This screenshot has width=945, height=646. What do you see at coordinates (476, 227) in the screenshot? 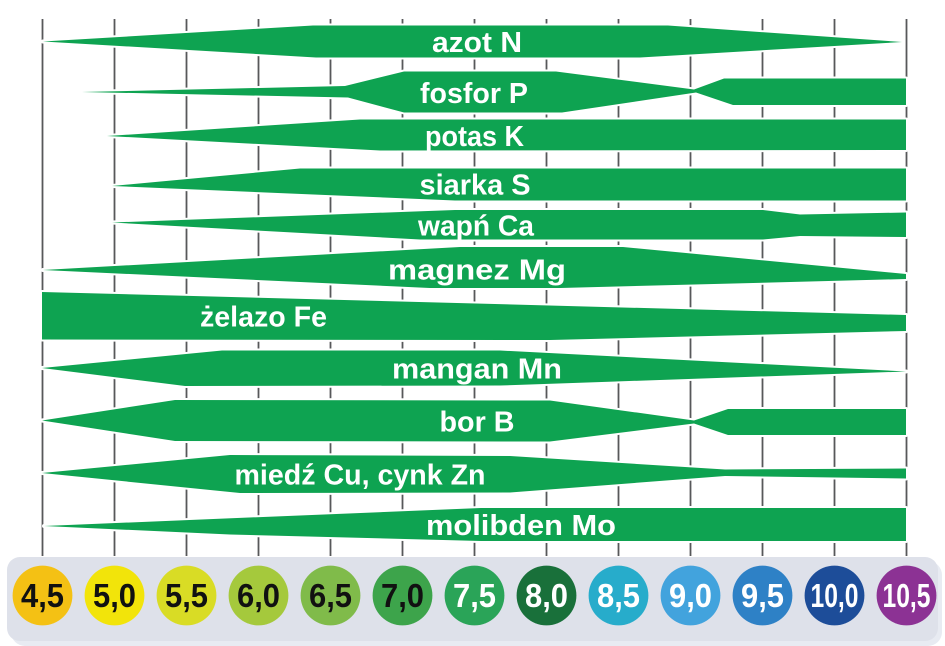
I see `svg-text: wapń Ca` at bounding box center [476, 227].